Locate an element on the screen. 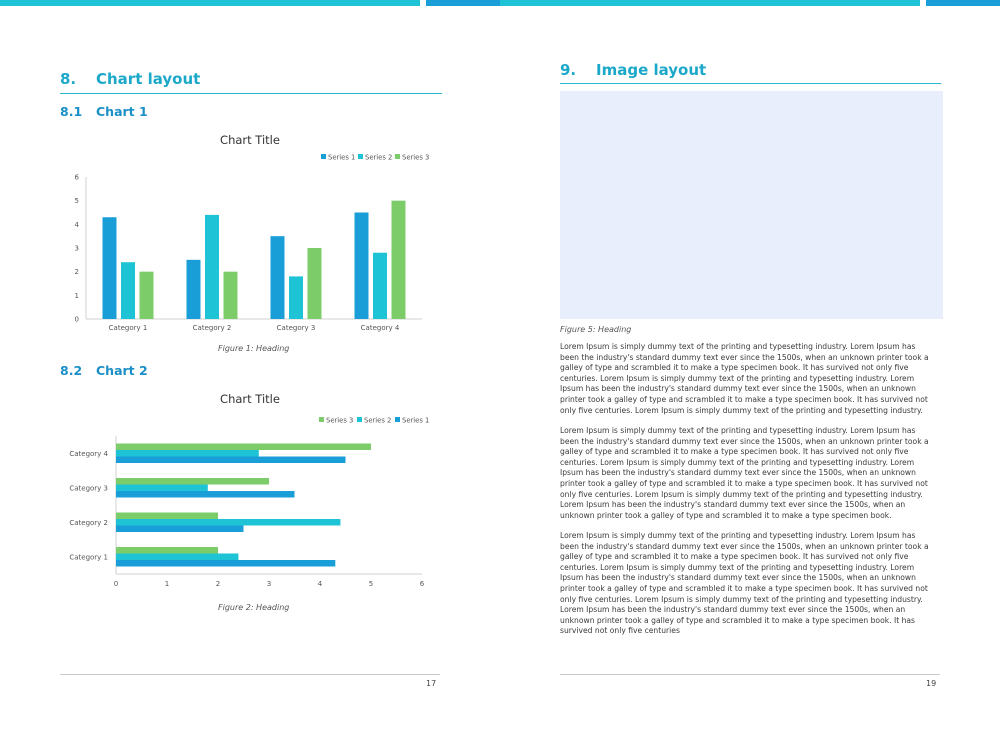 The height and width of the screenshot is (750, 1000). figure-caption: Figure 5: Heading is located at coordinates (596, 329).